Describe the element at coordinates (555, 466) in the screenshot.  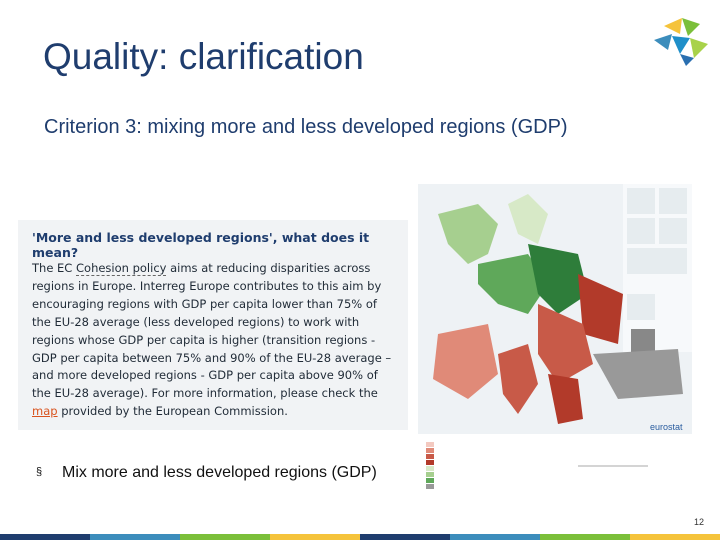
I see `map-legend` at that location.